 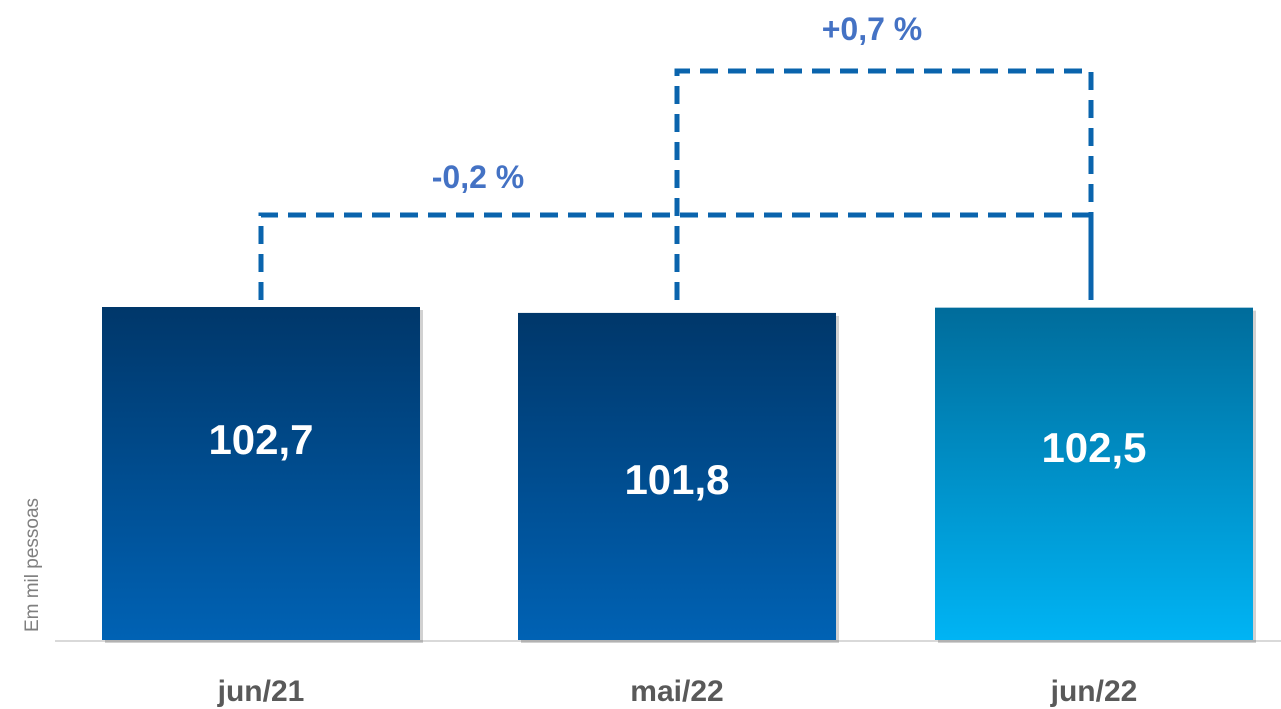 What do you see at coordinates (1094, 691) in the screenshot?
I see `category-label: jun/22` at bounding box center [1094, 691].